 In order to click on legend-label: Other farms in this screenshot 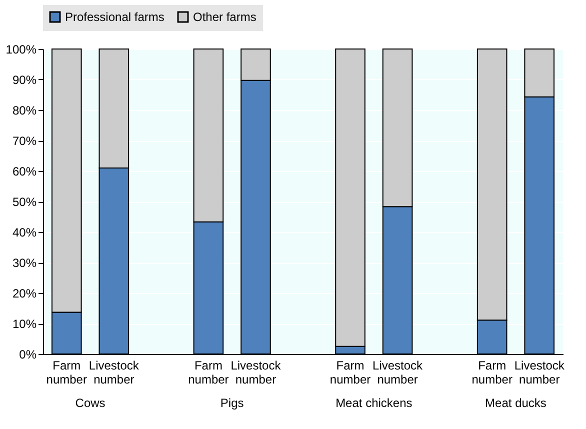, I will do `click(224, 17)`.